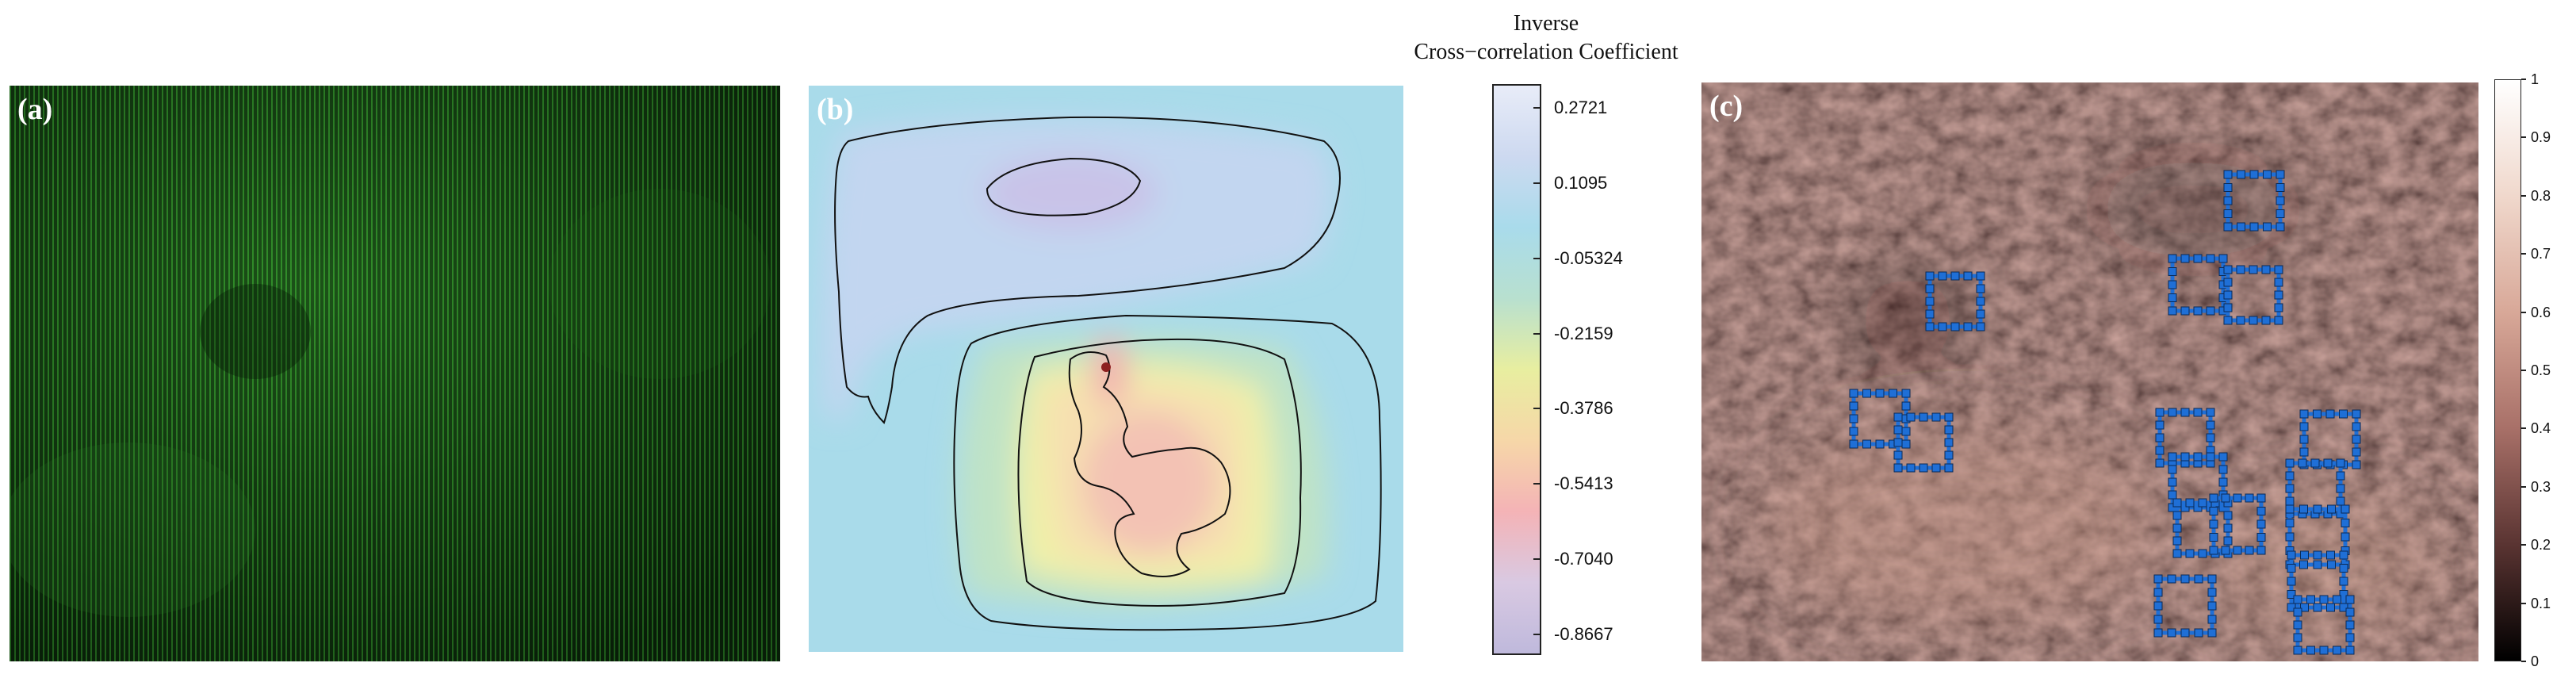 The image size is (2576, 682). Describe the element at coordinates (2105, 412) in the screenshot. I see `detection-boxes` at that location.